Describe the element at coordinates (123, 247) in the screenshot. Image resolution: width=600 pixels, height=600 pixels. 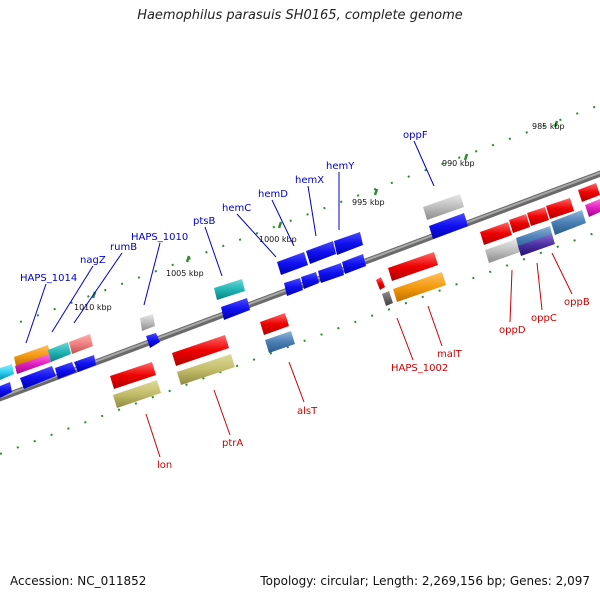
I see `gene-label-rumB: rumB` at that location.